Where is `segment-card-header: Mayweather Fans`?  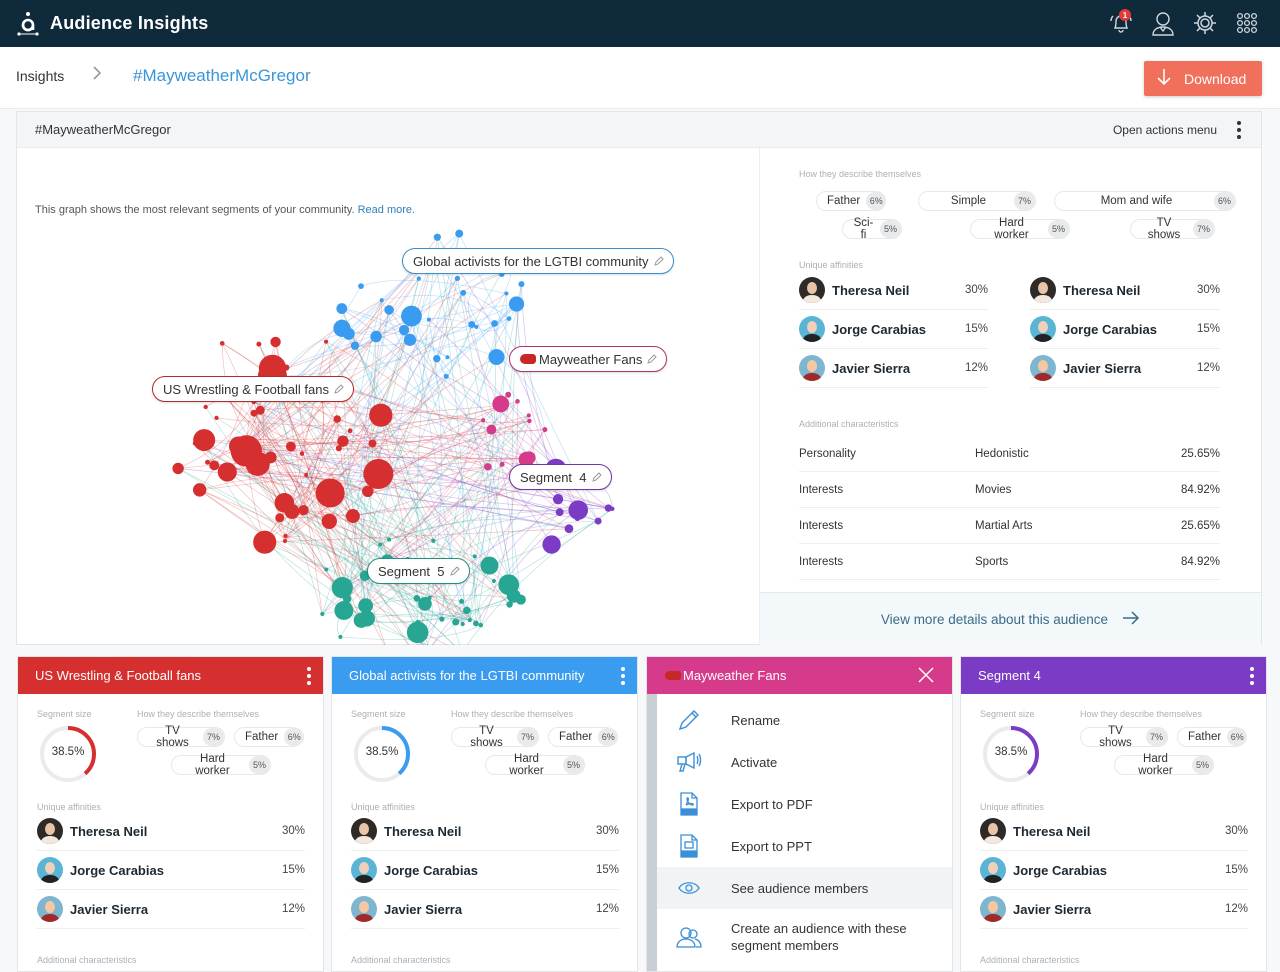
segment-card-header: Mayweather Fans is located at coordinates (799, 675).